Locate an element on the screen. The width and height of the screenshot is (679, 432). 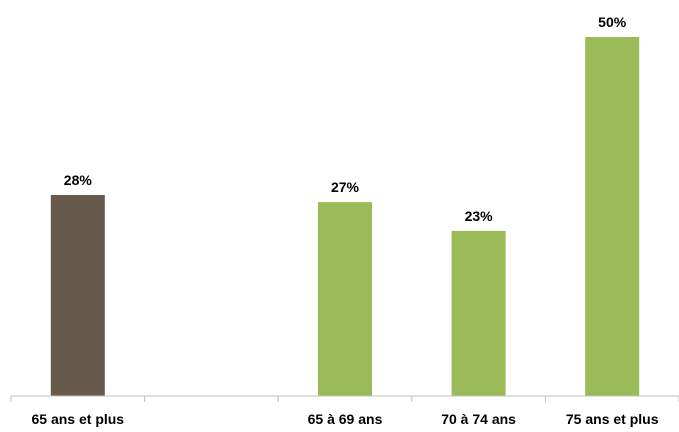
x-axis-ticks is located at coordinates (344, 399).